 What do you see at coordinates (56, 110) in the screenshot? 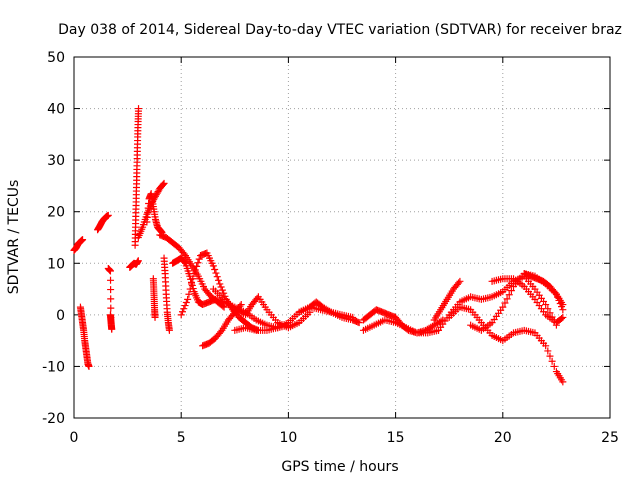
I see `y-tick-label: 40` at bounding box center [56, 110].